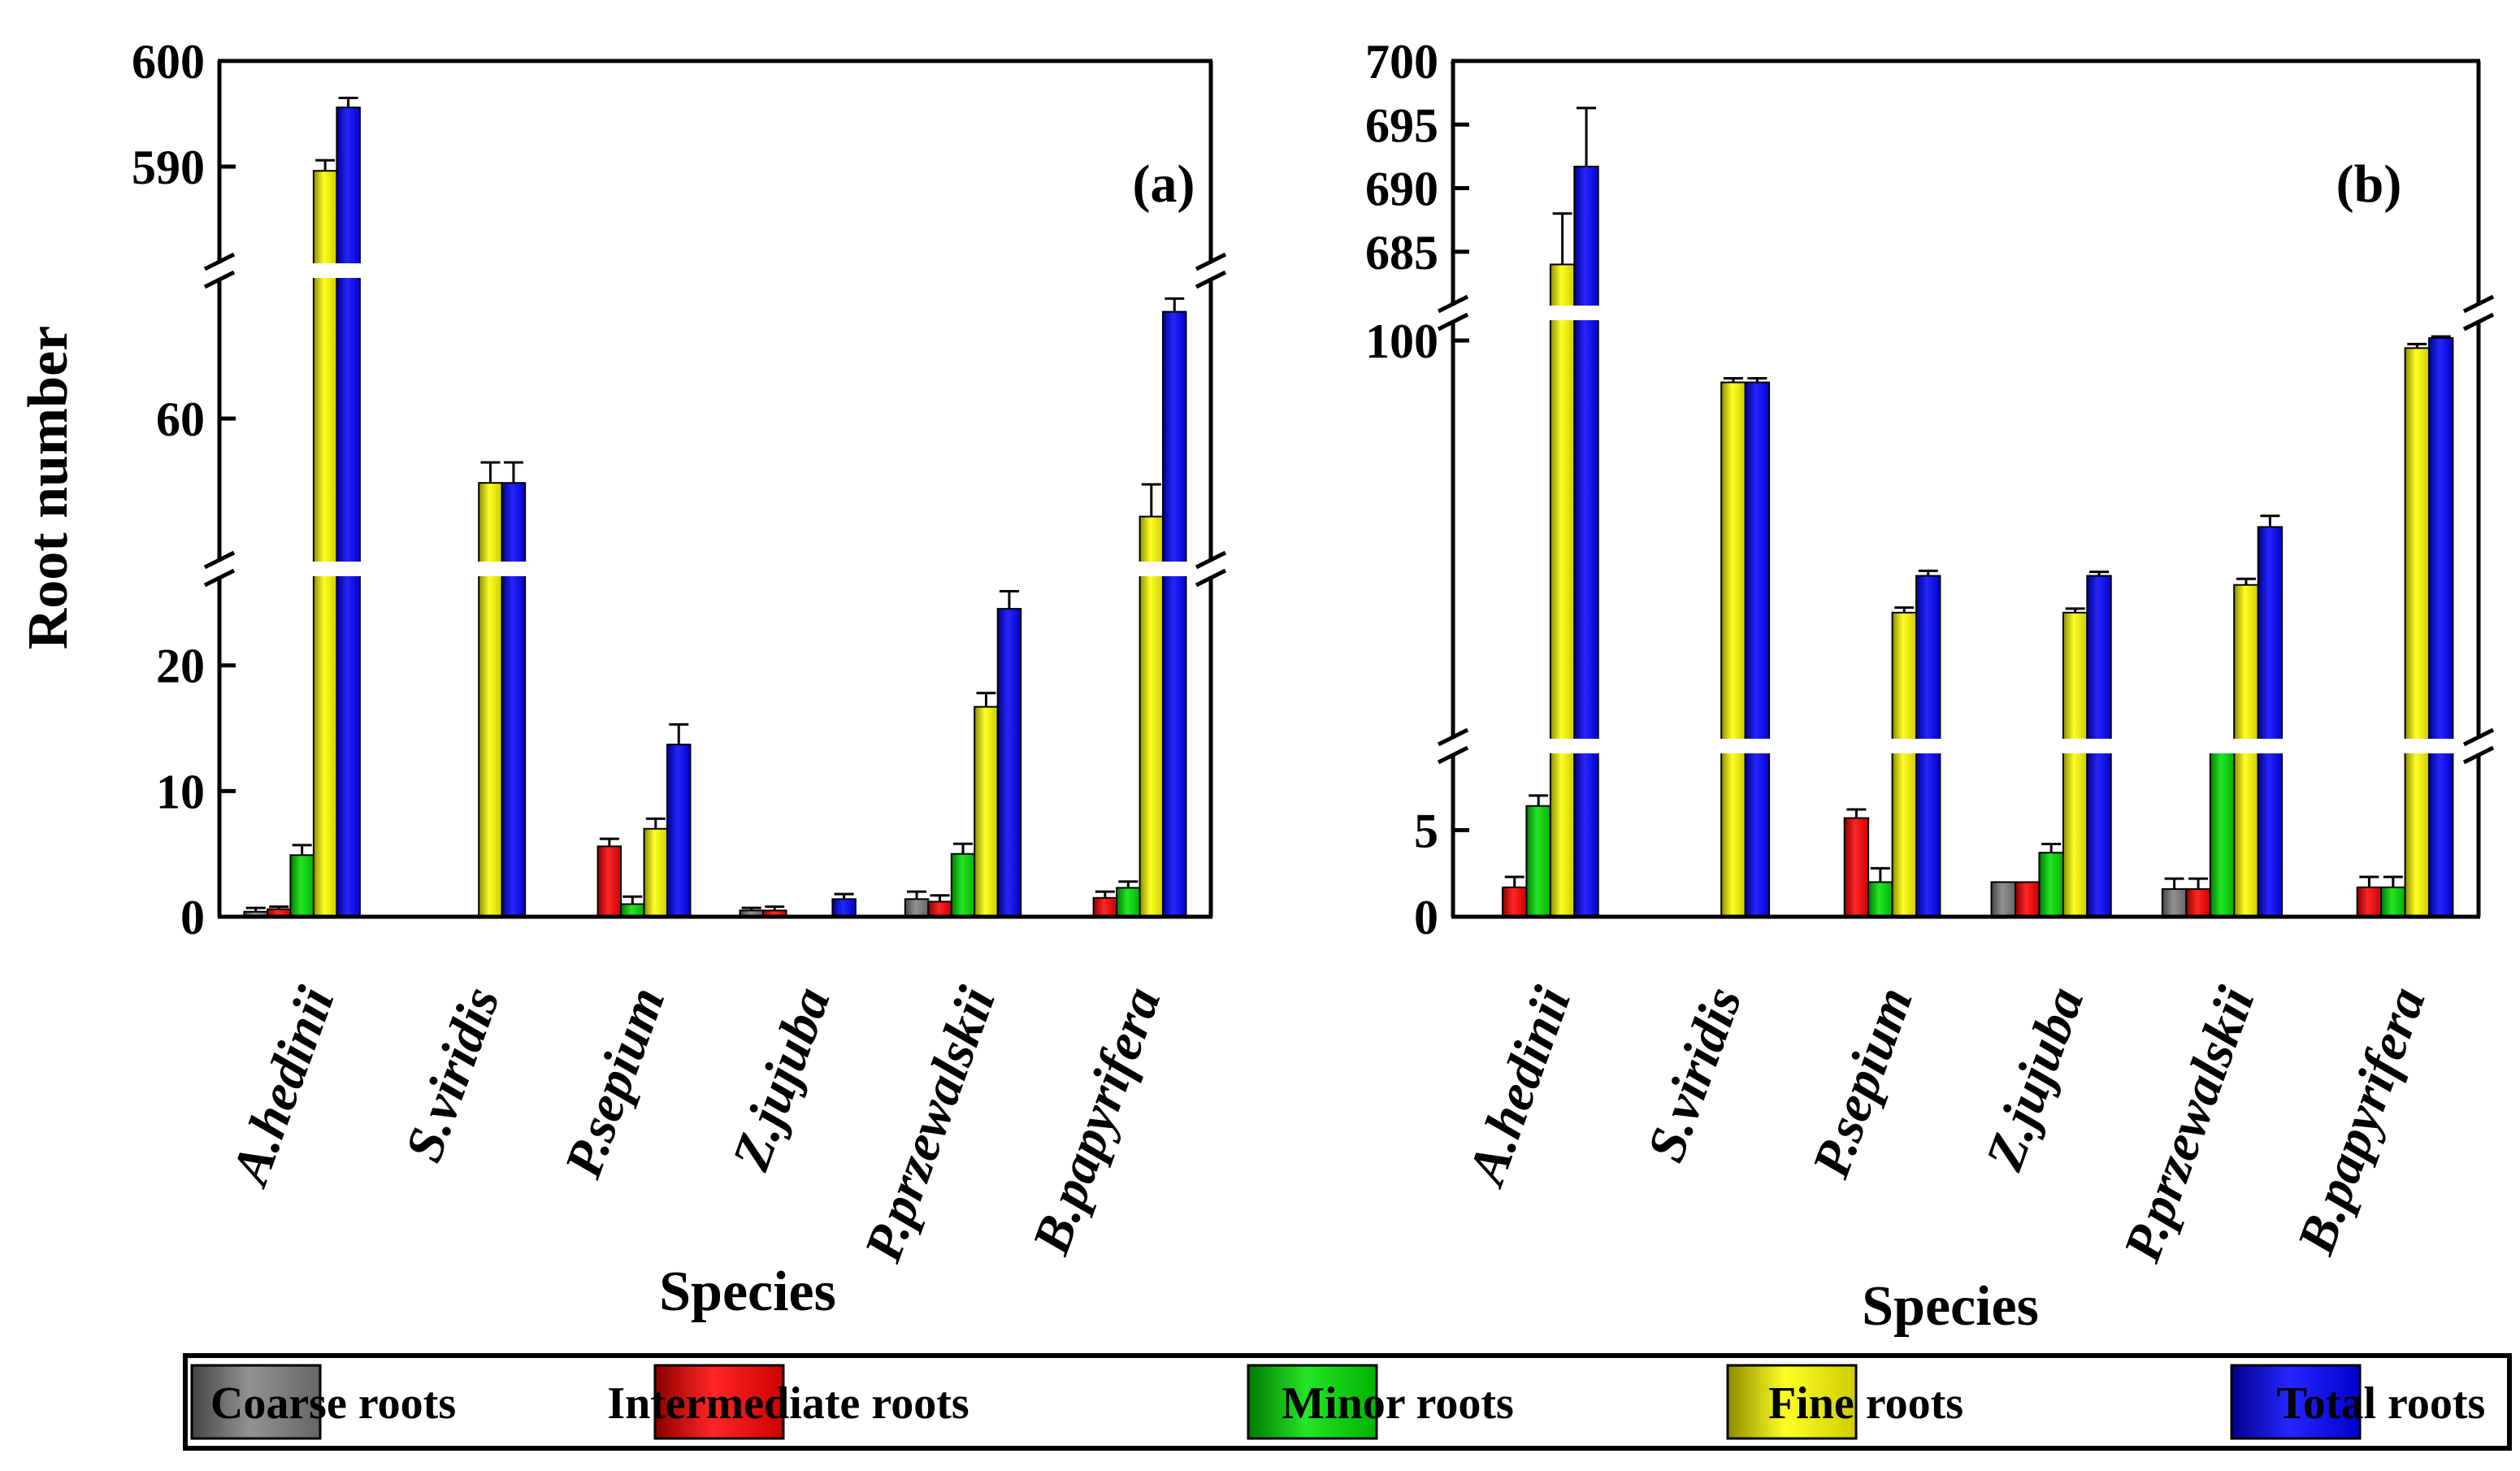 Image resolution: width=2520 pixels, height=1471 pixels. Describe the element at coordinates (679, 831) in the screenshot. I see `bar-total-roots-p-sepium` at that location.